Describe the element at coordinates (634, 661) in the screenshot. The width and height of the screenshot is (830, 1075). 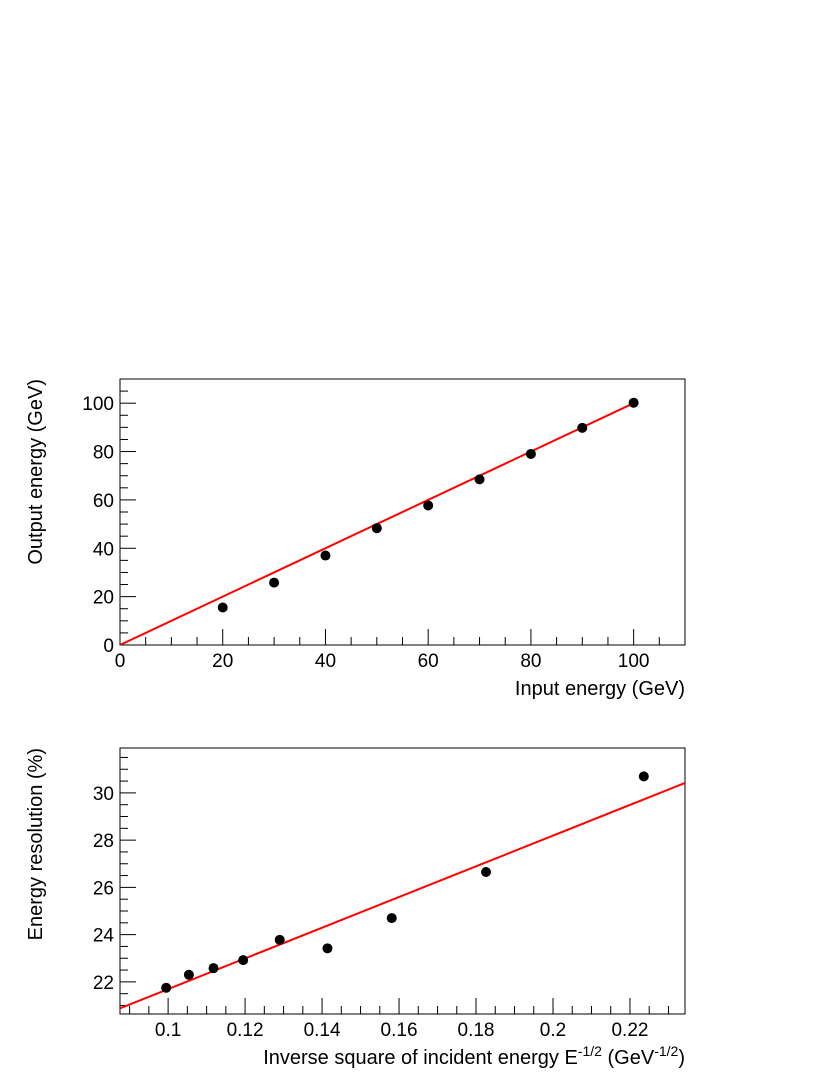
I see `x-tick-label: 100` at that location.